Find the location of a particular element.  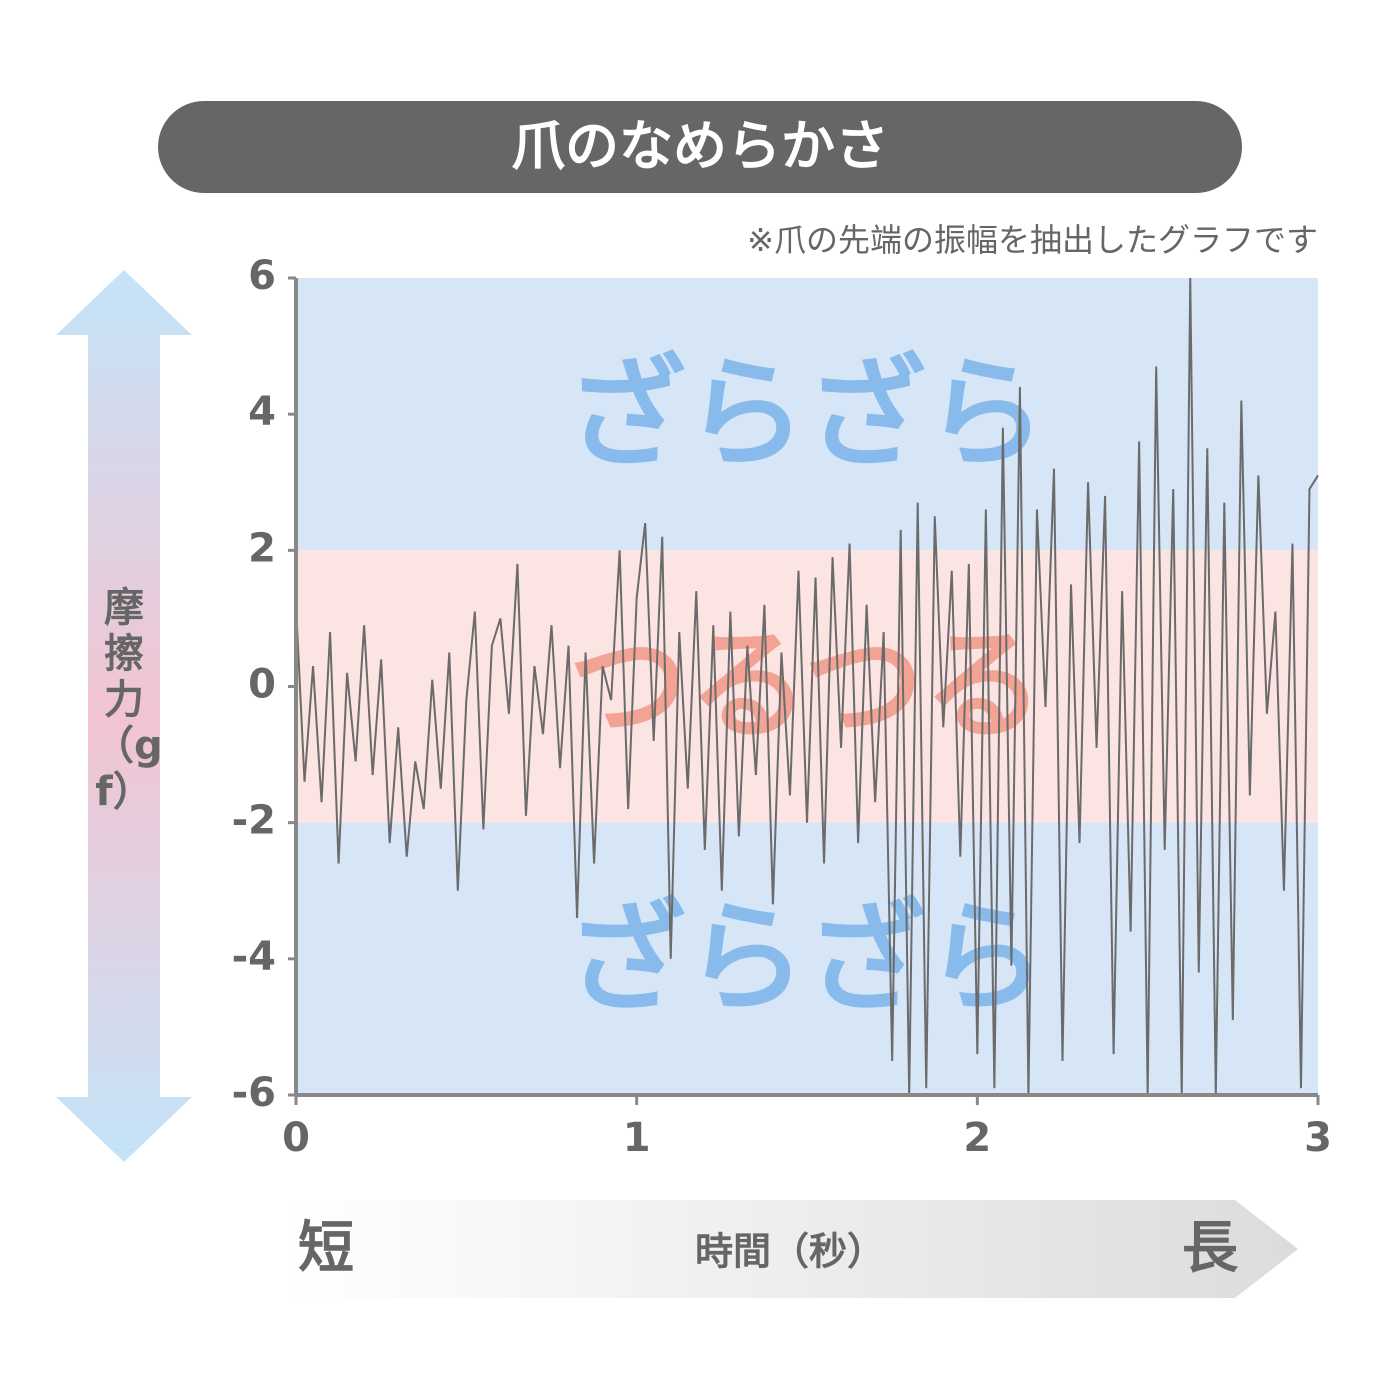

y-tick-label: -6 is located at coordinates (254, 1093).